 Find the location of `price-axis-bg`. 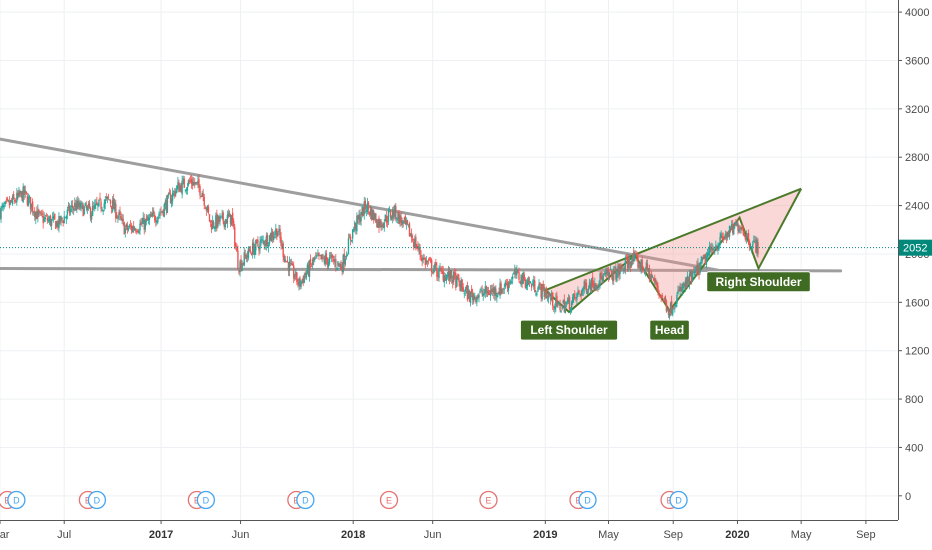

price-axis-bg is located at coordinates (915, 275).